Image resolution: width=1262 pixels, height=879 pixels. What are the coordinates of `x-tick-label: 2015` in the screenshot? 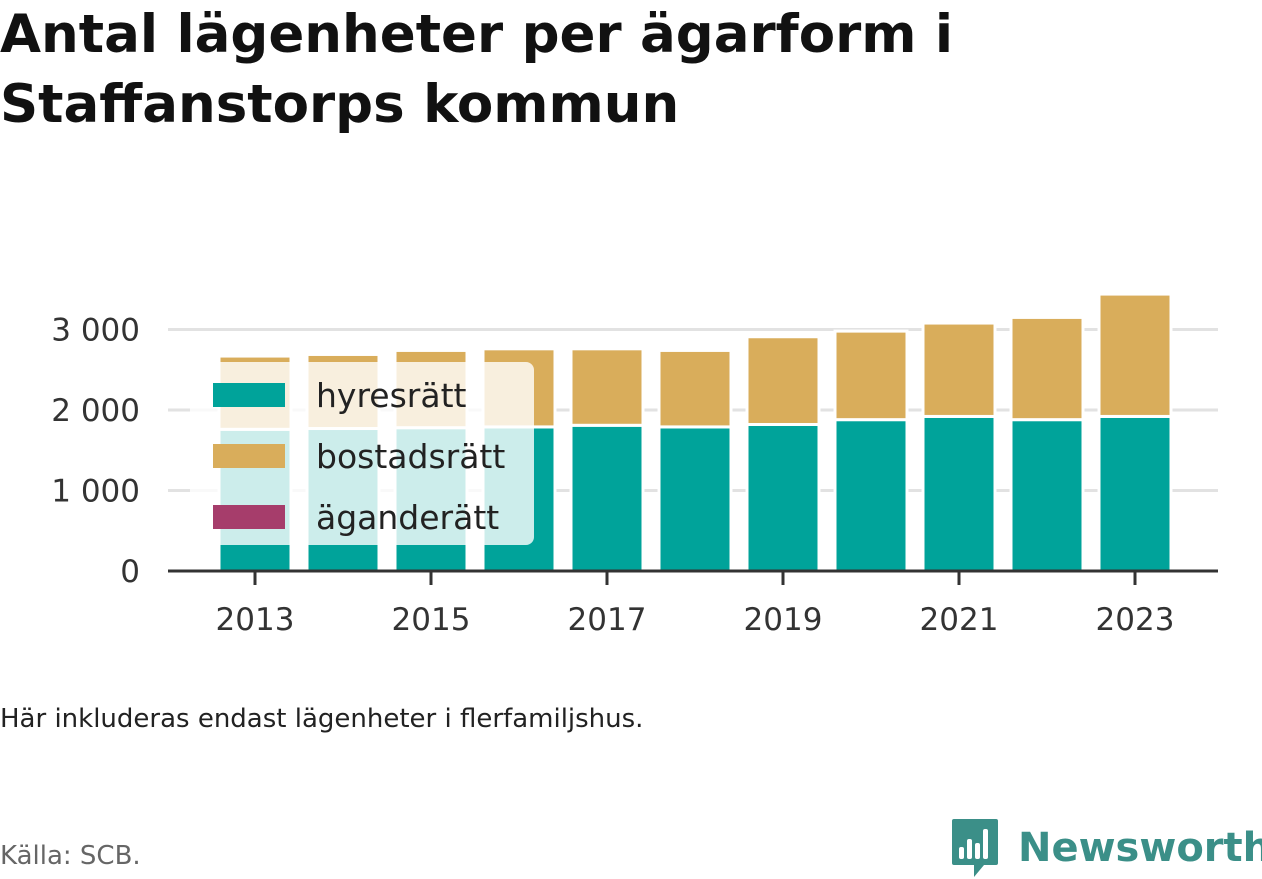 It's located at (431, 620).